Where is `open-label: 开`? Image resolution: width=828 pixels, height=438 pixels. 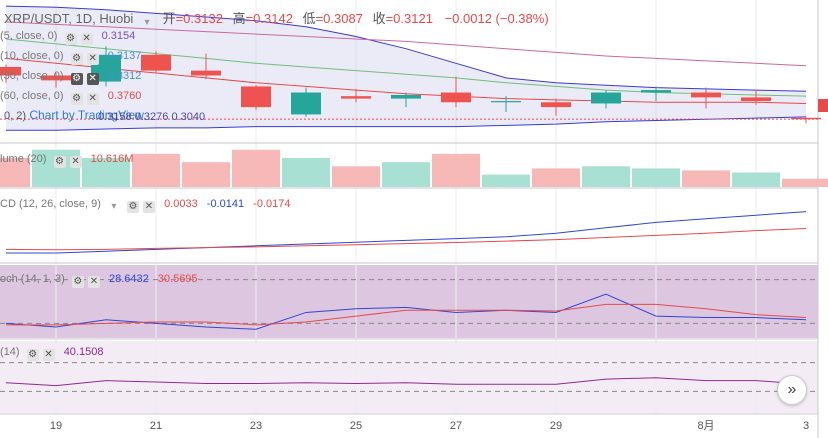 open-label: 开 is located at coordinates (169, 18).